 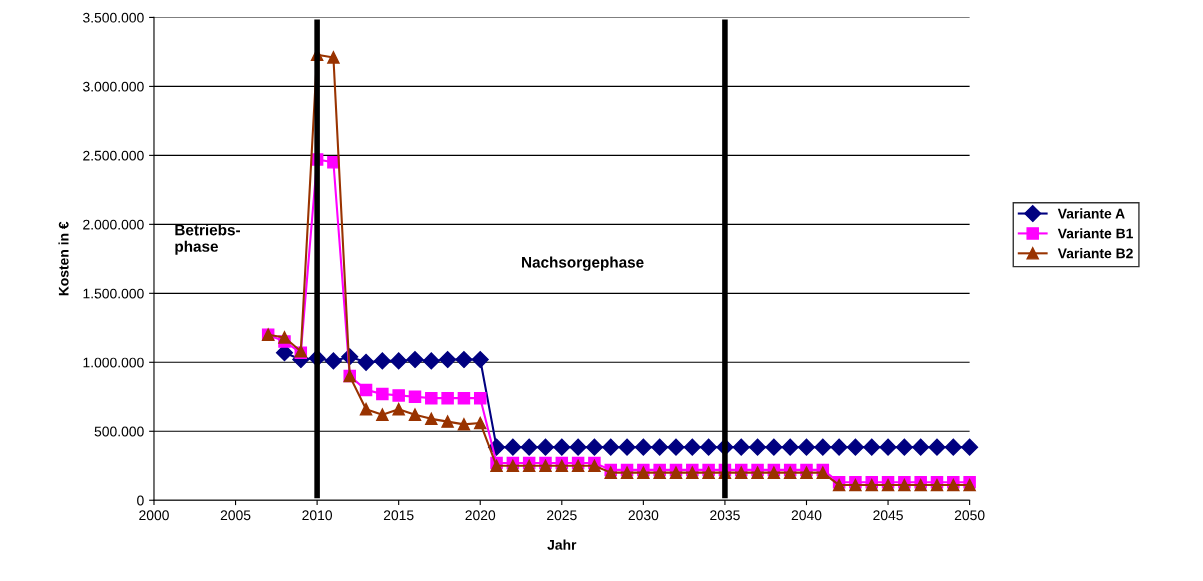 I want to click on x-tick-label: 2030, so click(x=643, y=515).